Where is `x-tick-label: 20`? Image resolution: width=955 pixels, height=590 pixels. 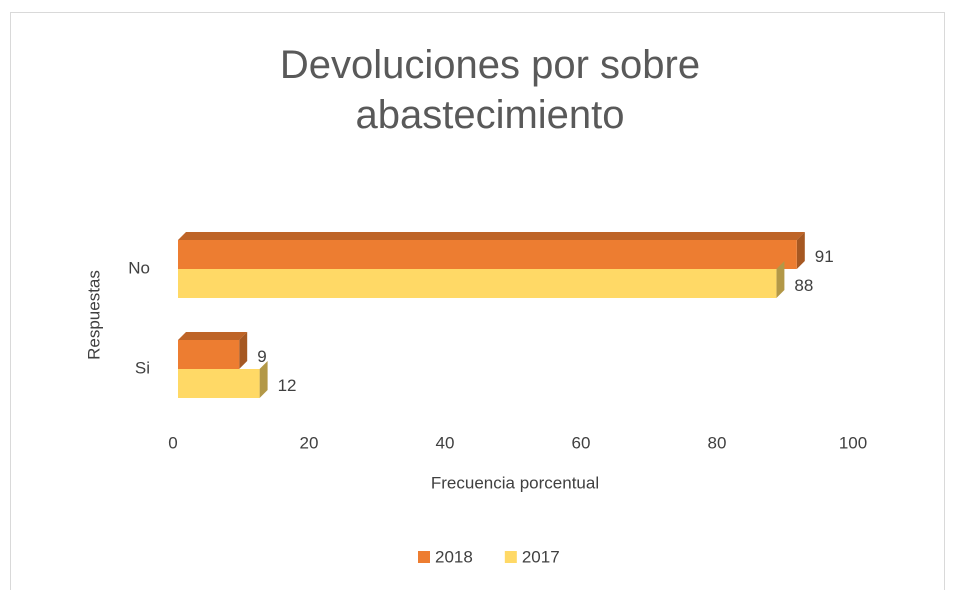
x-tick-label: 20 is located at coordinates (309, 442).